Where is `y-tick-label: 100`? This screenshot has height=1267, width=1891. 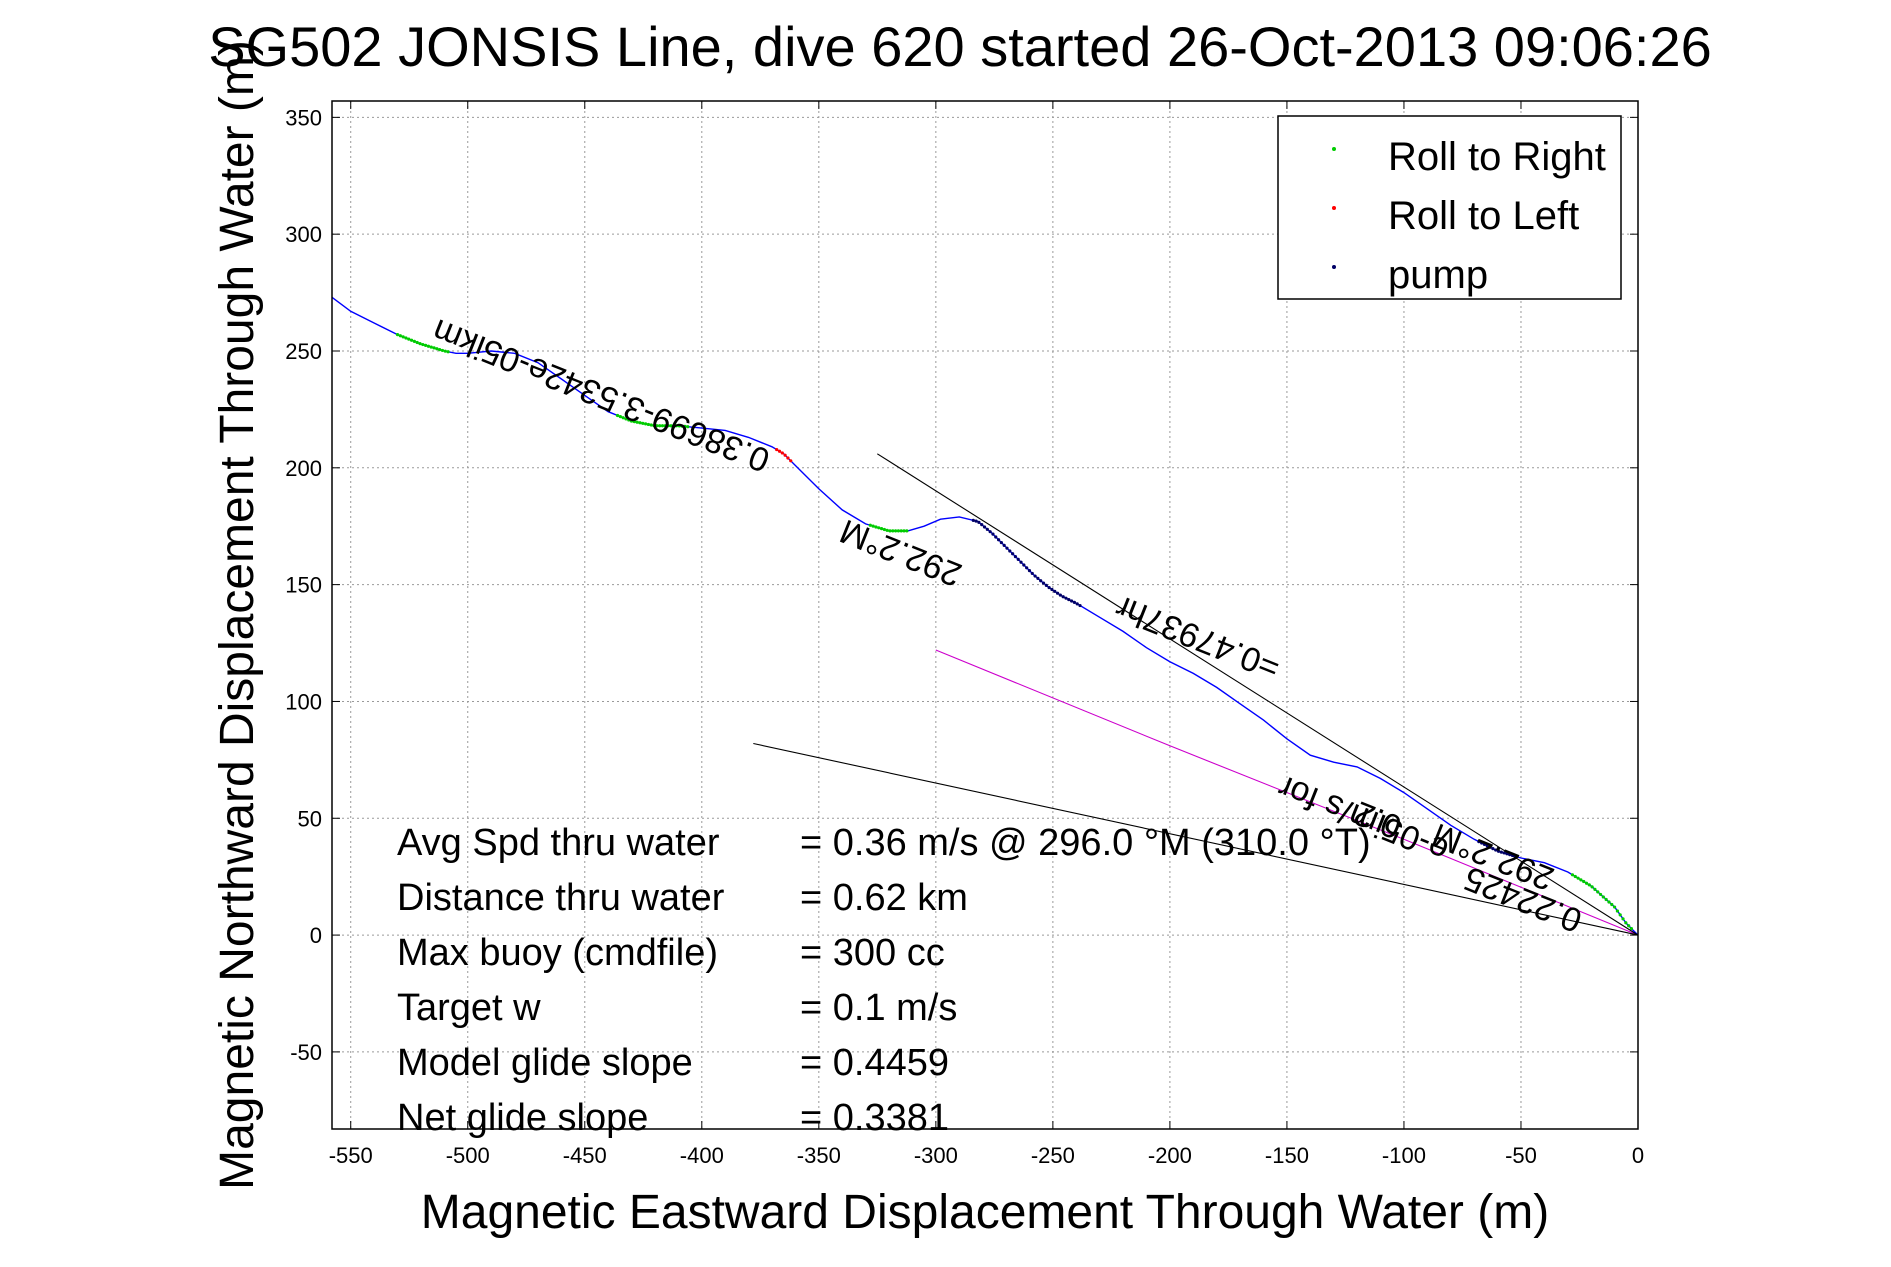
y-tick-label: 100 is located at coordinates (303, 701).